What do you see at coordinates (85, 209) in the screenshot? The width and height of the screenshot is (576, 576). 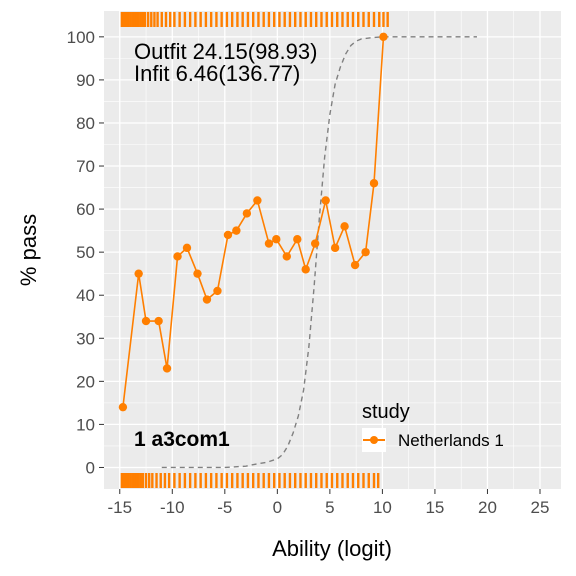 I see `y-tick-label: 60` at bounding box center [85, 209].